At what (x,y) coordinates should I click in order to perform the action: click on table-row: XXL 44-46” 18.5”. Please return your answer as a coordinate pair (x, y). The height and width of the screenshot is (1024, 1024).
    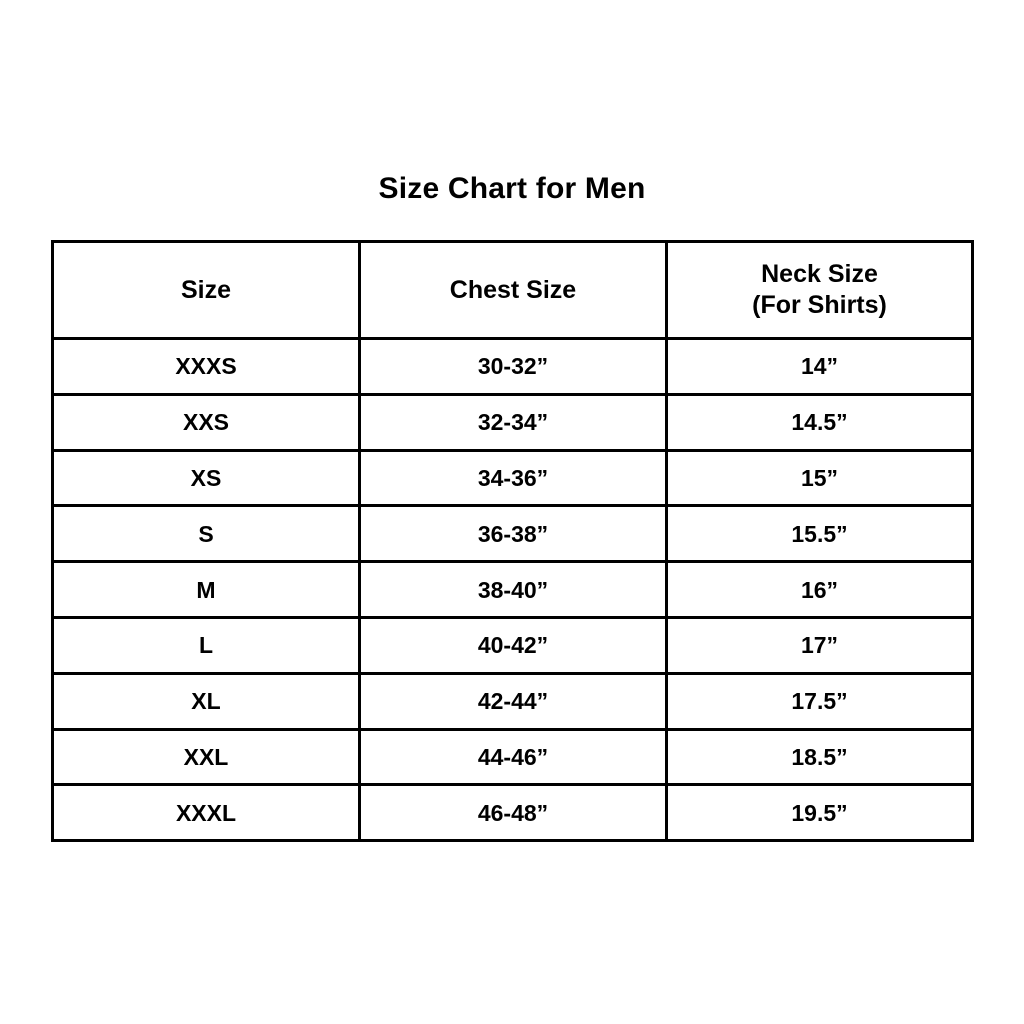
    Looking at the image, I should click on (512, 757).